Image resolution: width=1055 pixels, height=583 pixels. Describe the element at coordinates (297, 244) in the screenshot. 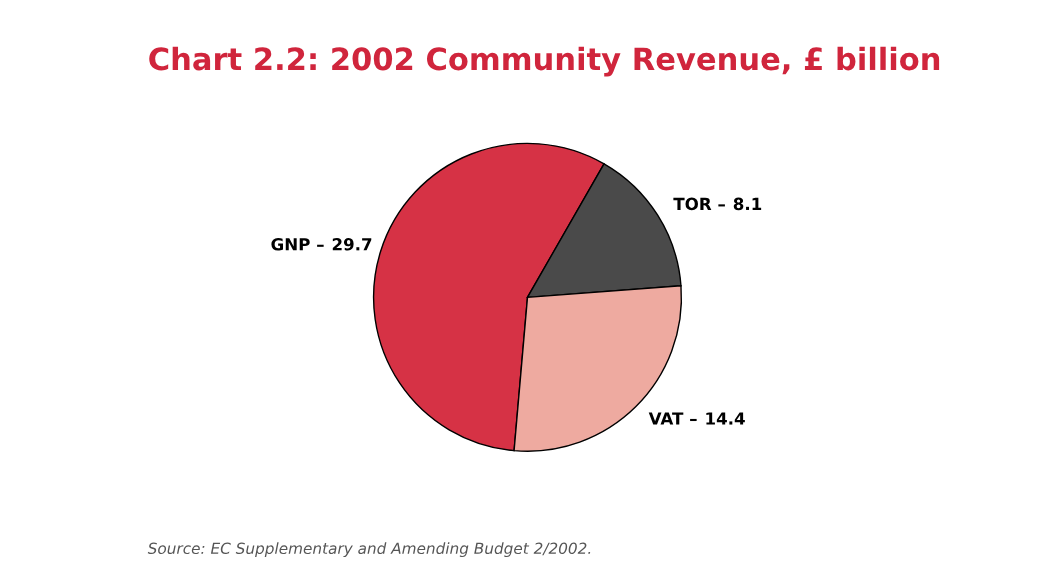

I see `slice-label: GNP –` at that location.